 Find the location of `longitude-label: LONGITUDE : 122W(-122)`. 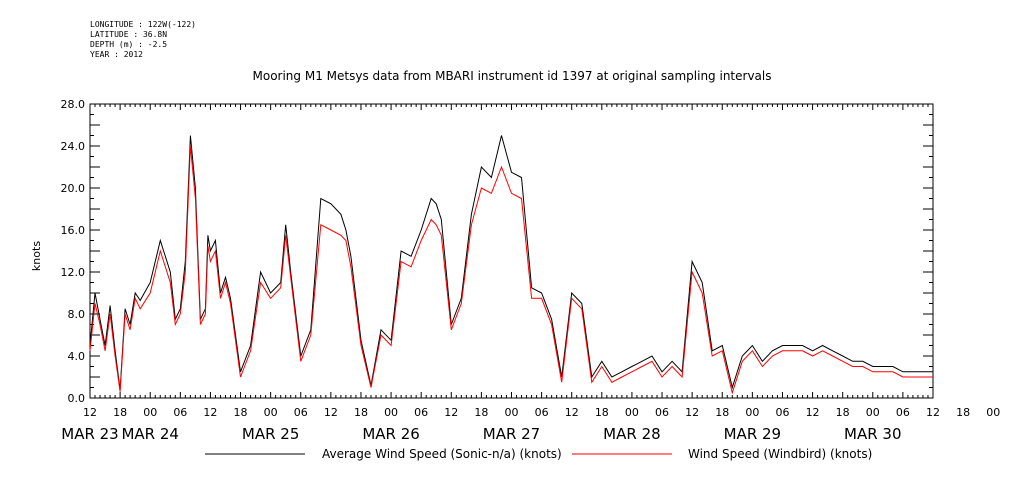

longitude-label: LONGITUDE : 122W(-122) is located at coordinates (143, 24).